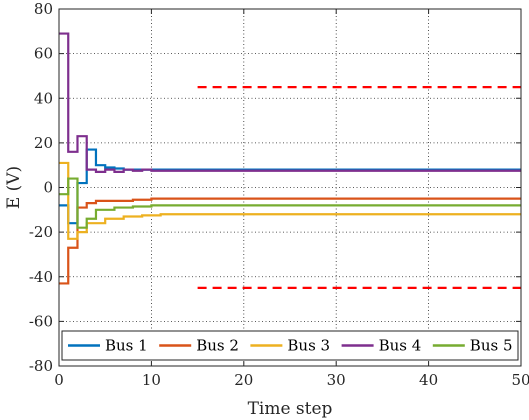  I want to click on x-tick-label: 10, so click(151, 380).